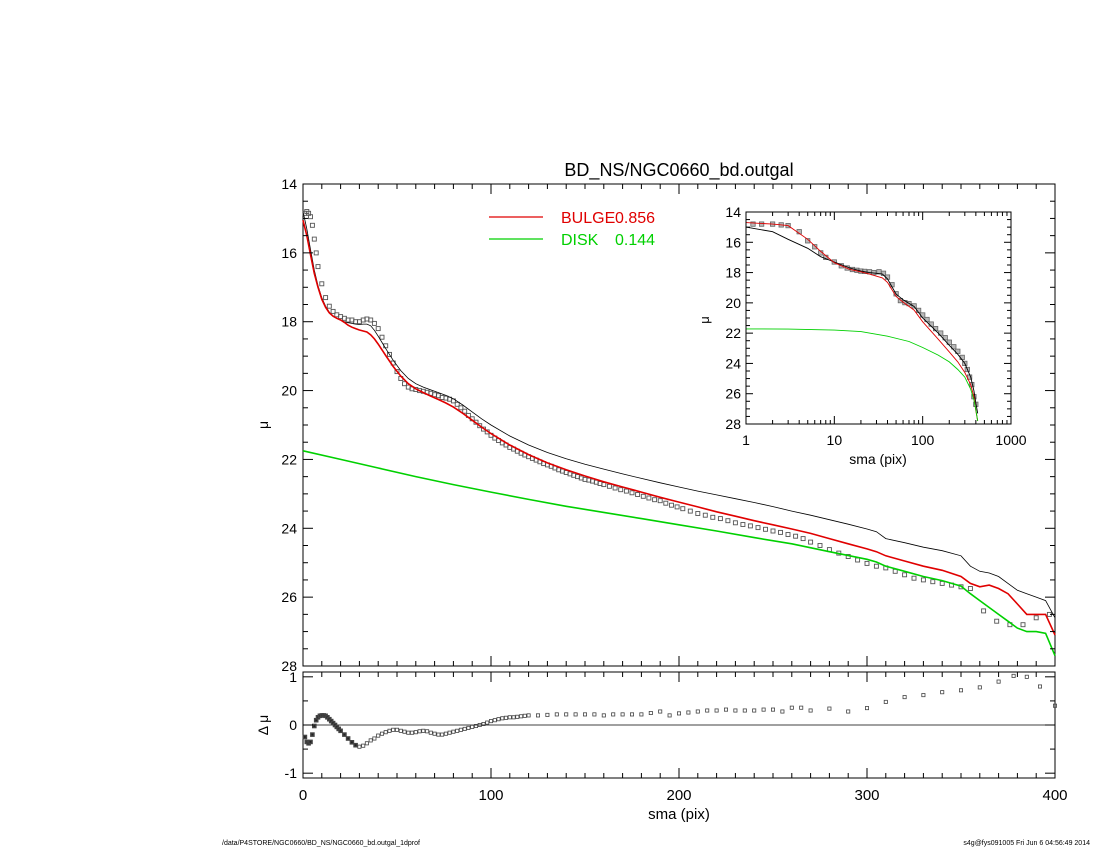 This screenshot has width=1100, height=850. Describe the element at coordinates (862, 375) in the screenshot. I see `inset-disk-line` at that location.